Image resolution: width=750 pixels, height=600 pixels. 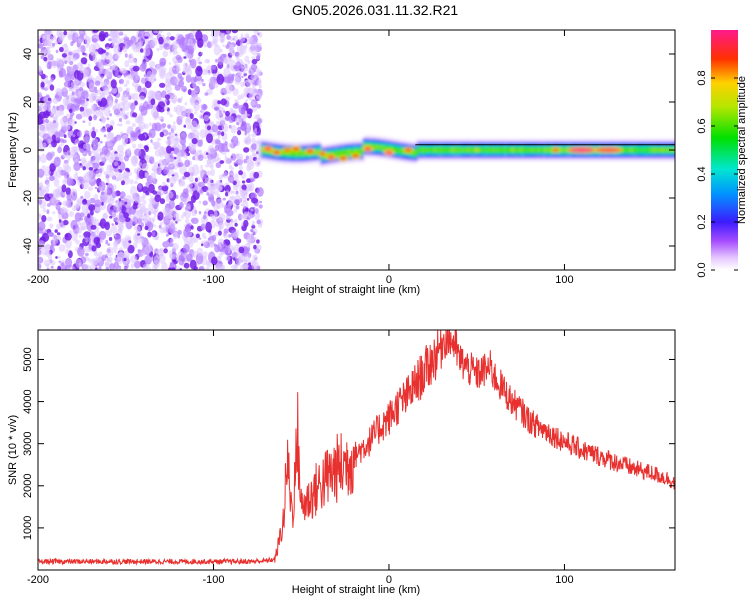 I want to click on y-tick-label: 1000, so click(x=28, y=528).